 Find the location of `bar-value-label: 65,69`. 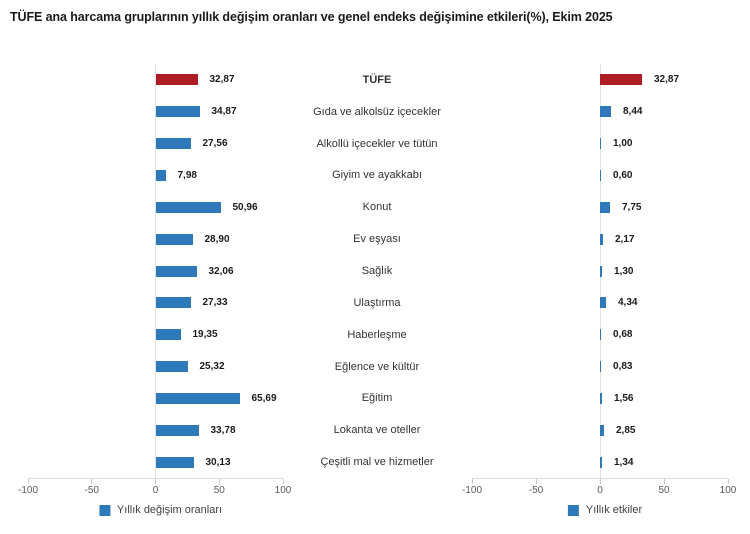

bar-value-label: 65,69 is located at coordinates (264, 398).